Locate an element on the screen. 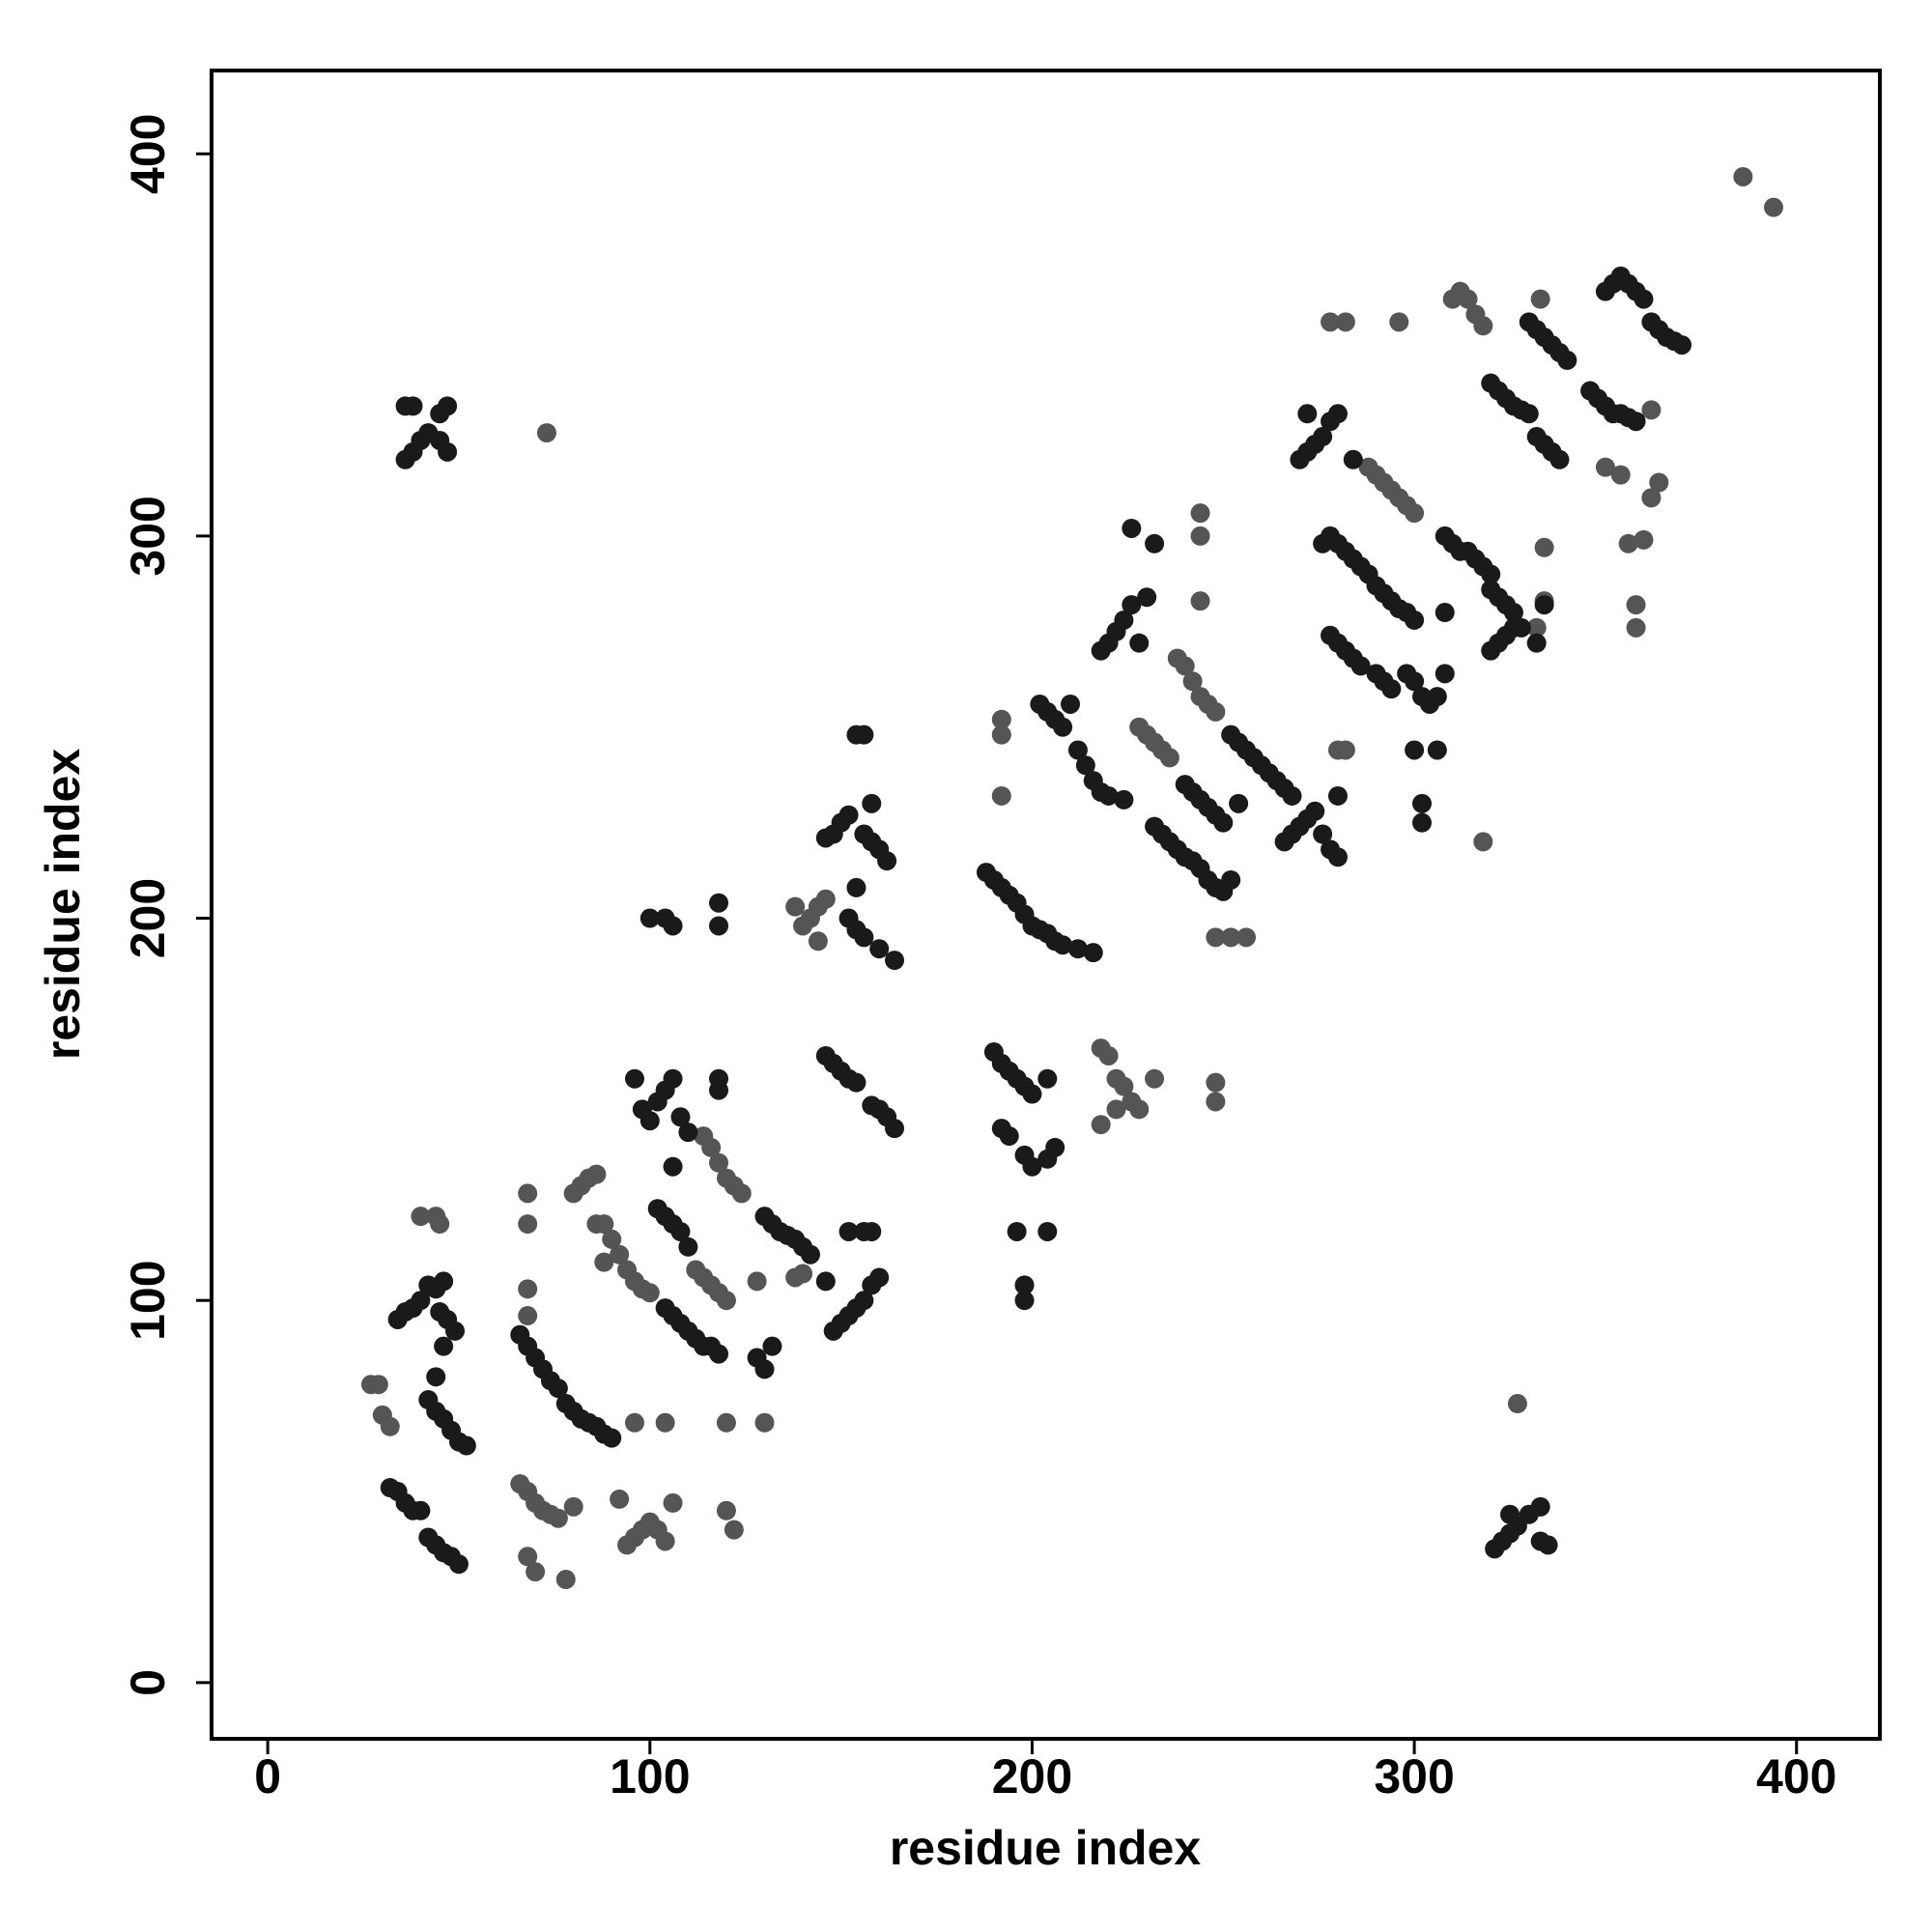 This screenshot has height=1932, width=1932. y-tick-label: 300 is located at coordinates (148, 536).